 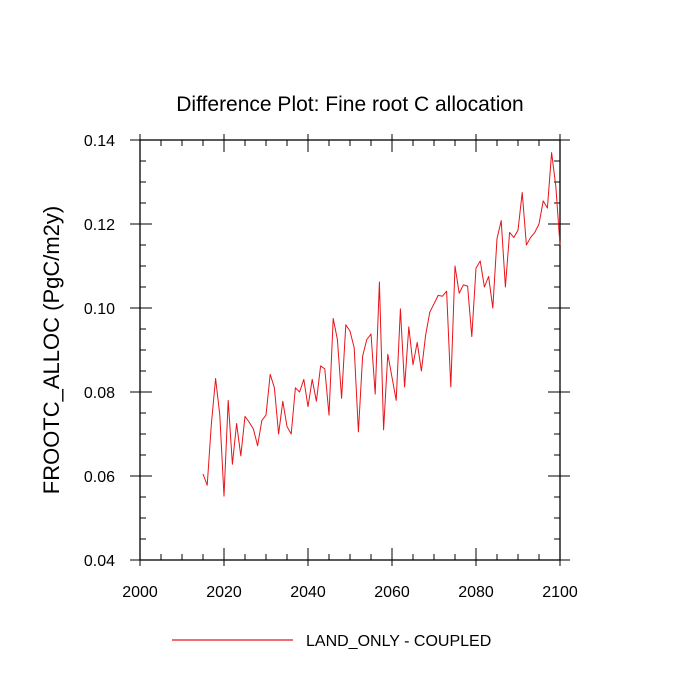 What do you see at coordinates (140, 592) in the screenshot?
I see `x-tick-label: 2000` at bounding box center [140, 592].